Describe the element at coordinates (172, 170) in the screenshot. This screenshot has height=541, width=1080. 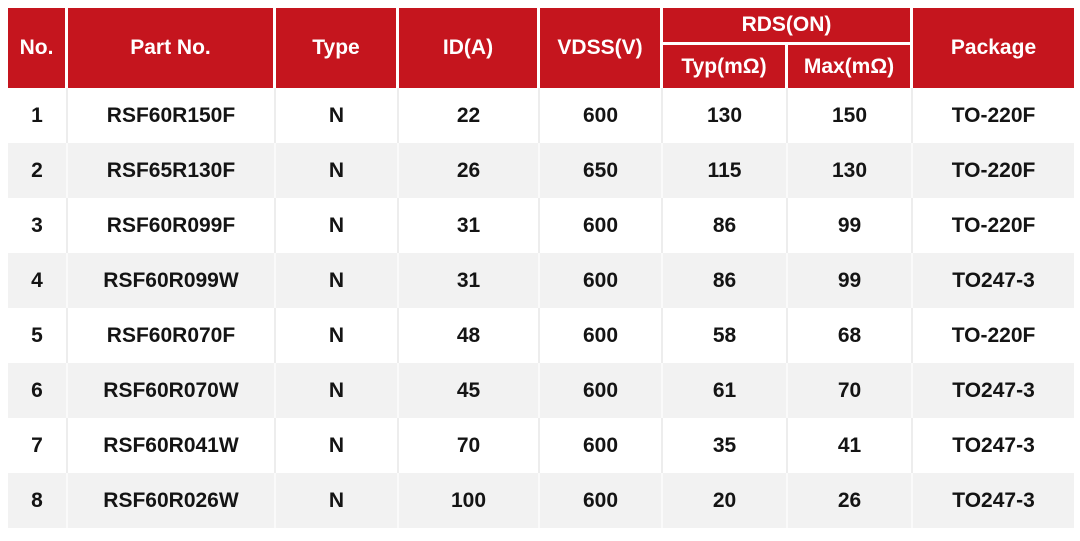
I see `cell-part-no: RSF65R130F` at that location.